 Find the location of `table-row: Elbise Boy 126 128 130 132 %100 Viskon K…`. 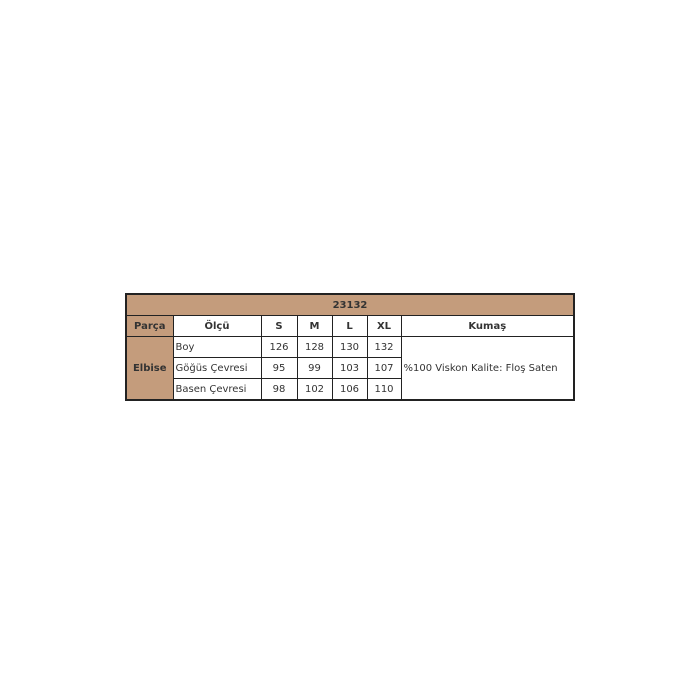

table-row: Elbise Boy 126 128 130 132 %100 Viskon K… is located at coordinates (350, 368).